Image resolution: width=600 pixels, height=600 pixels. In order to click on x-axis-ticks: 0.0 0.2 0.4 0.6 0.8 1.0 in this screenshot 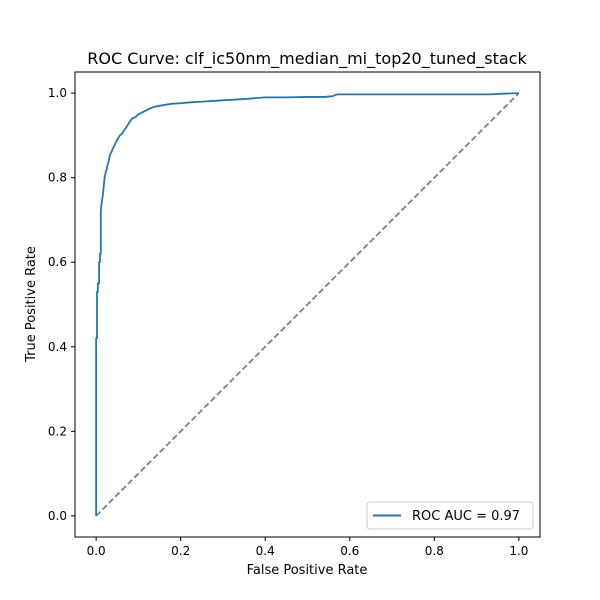, I will do `click(307, 547)`.